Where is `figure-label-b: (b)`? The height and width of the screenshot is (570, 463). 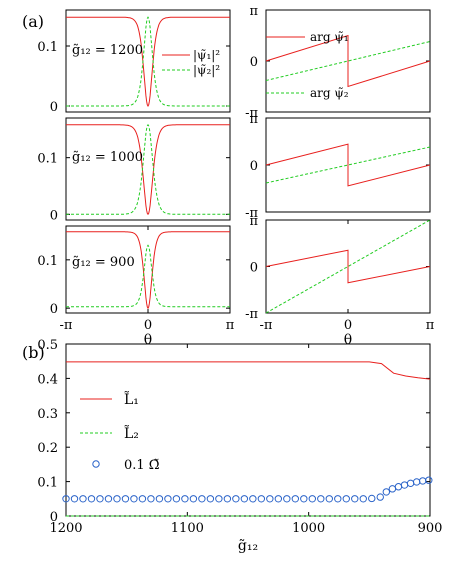 figure-label-b: (b) is located at coordinates (33, 352).